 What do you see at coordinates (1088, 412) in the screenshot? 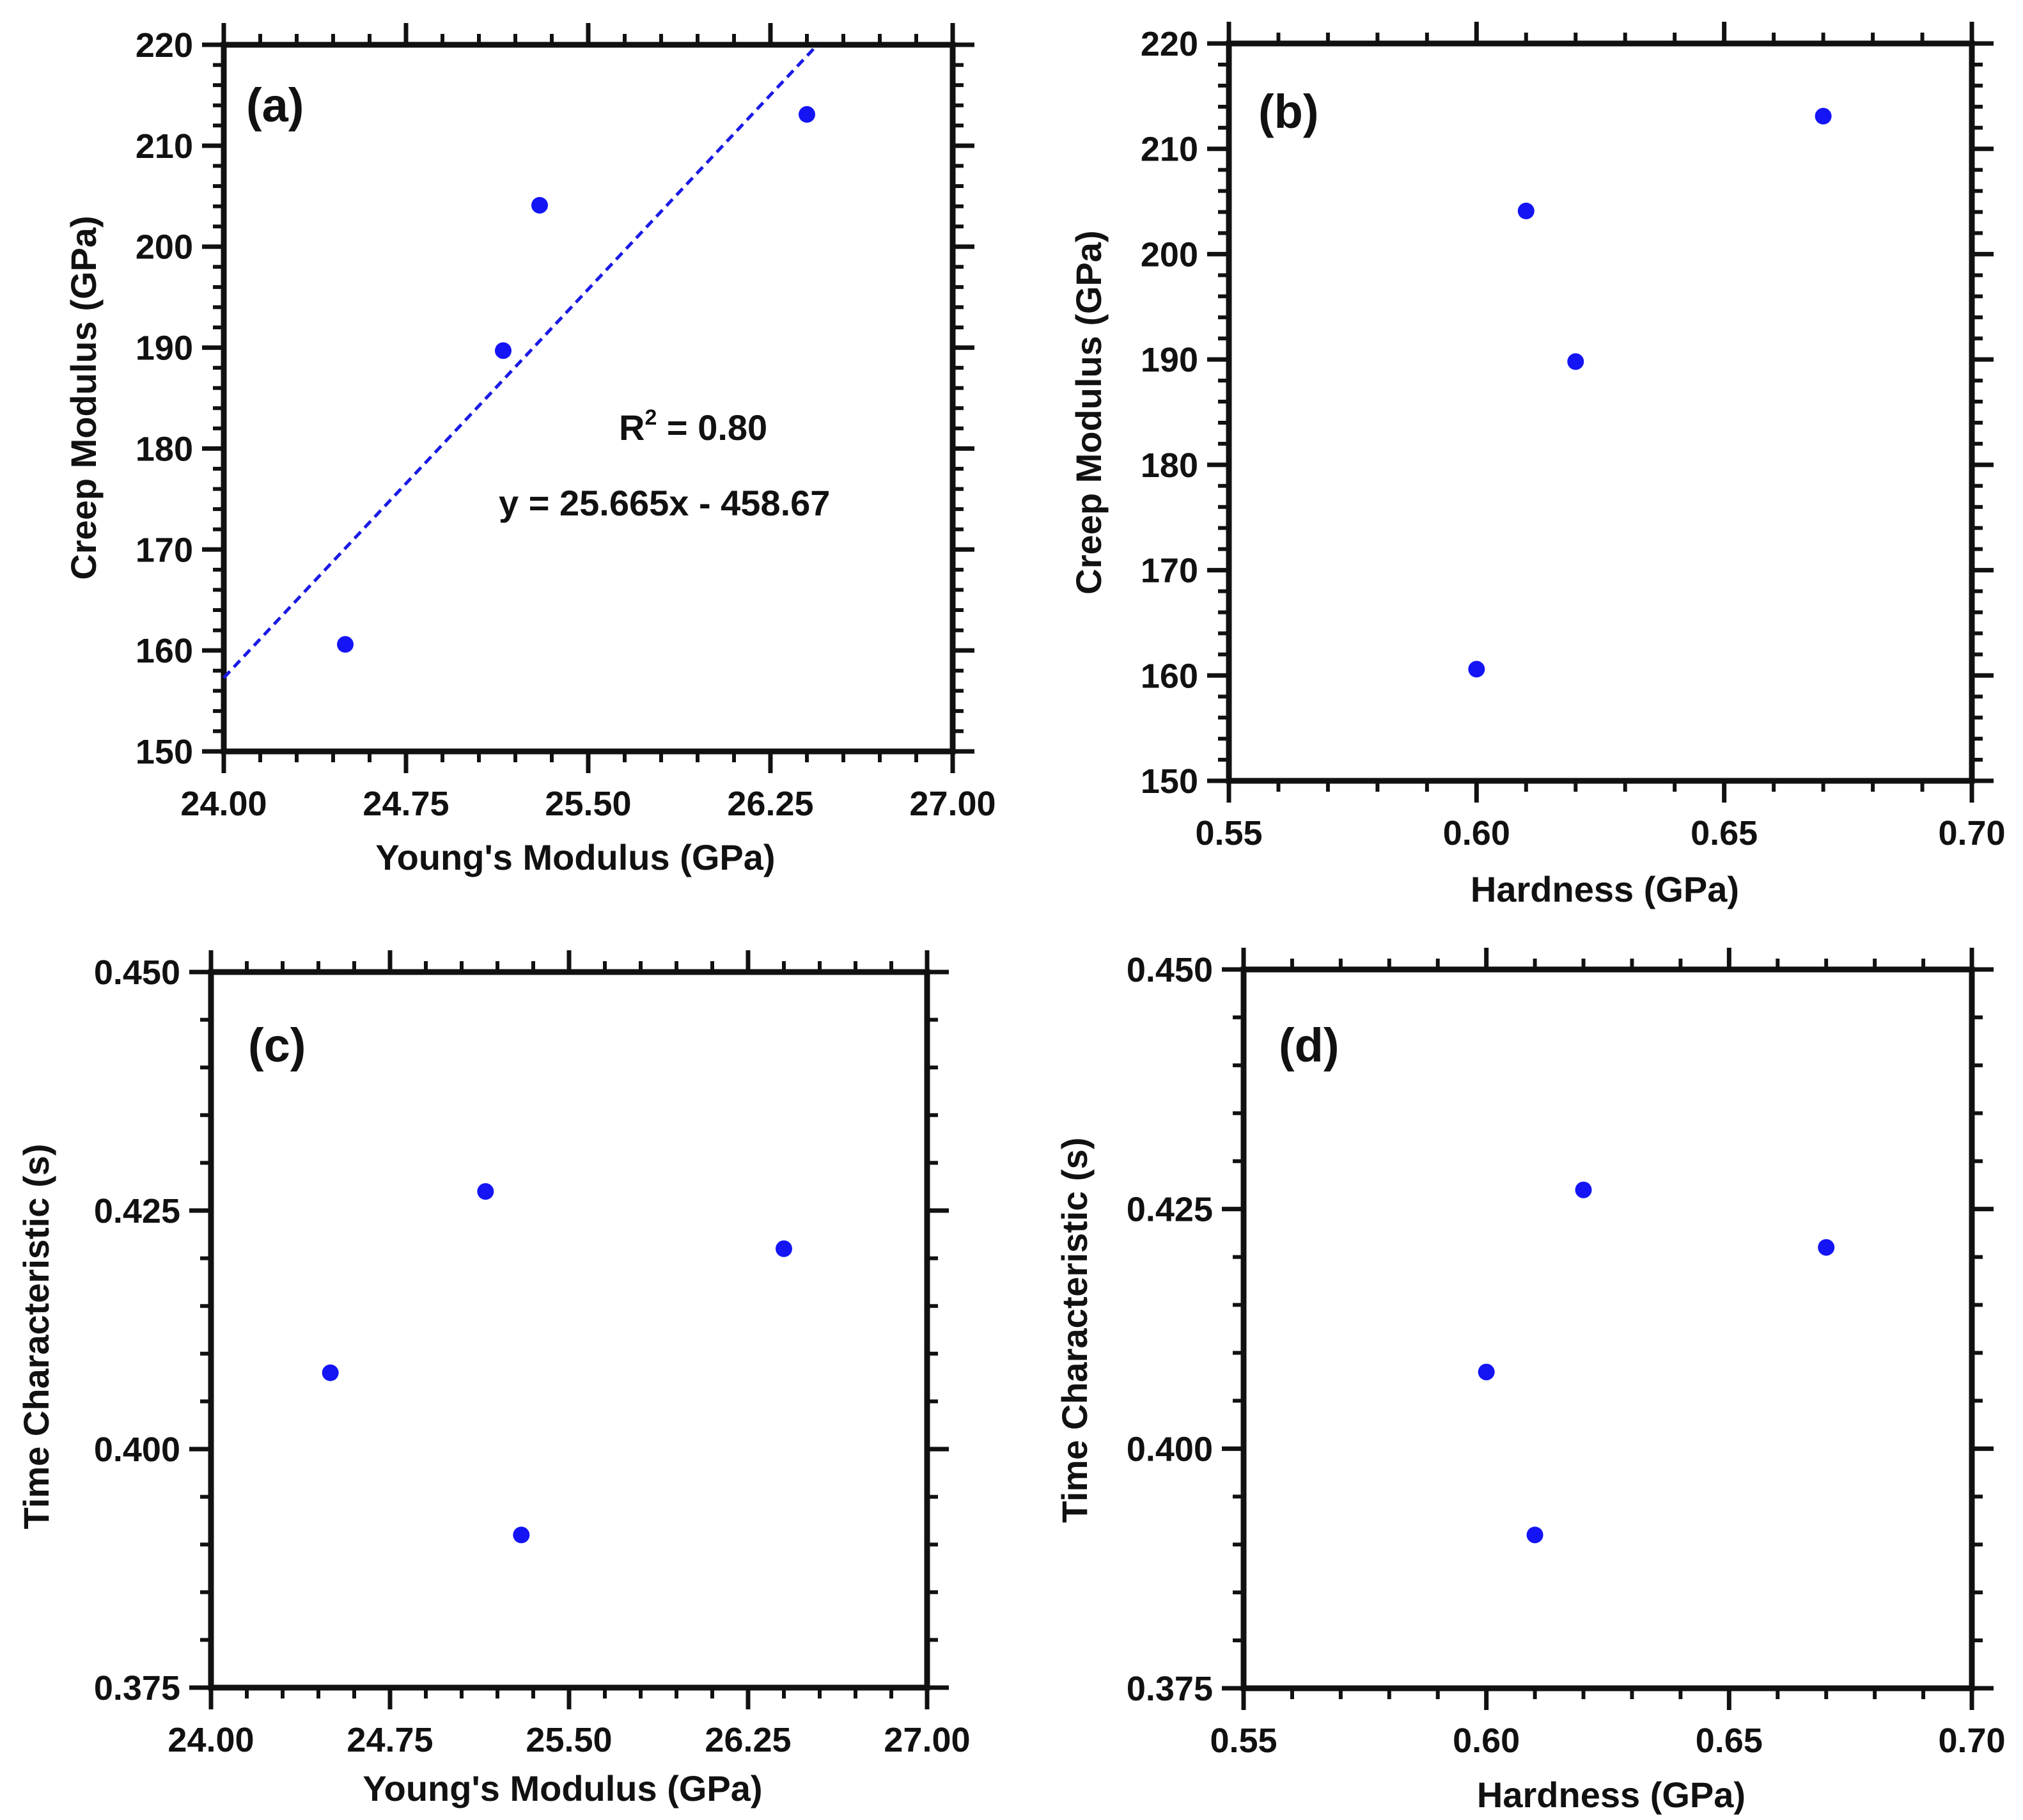
I see `panel-b-ylabel: Creep Modulus (GPa)` at bounding box center [1088, 412].